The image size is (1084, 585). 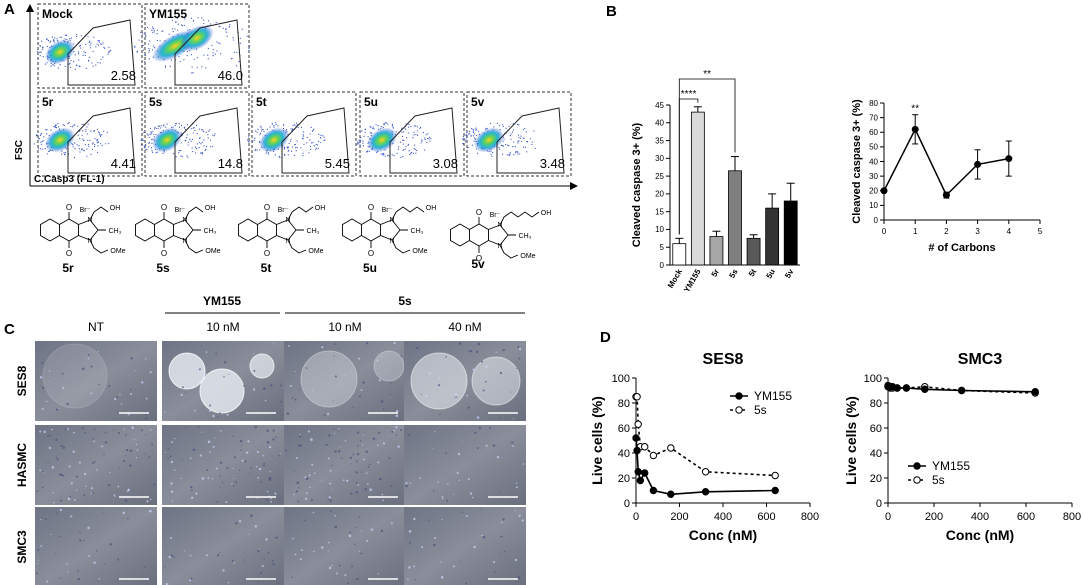 What do you see at coordinates (465, 546) in the screenshot?
I see `micrograph` at bounding box center [465, 546].